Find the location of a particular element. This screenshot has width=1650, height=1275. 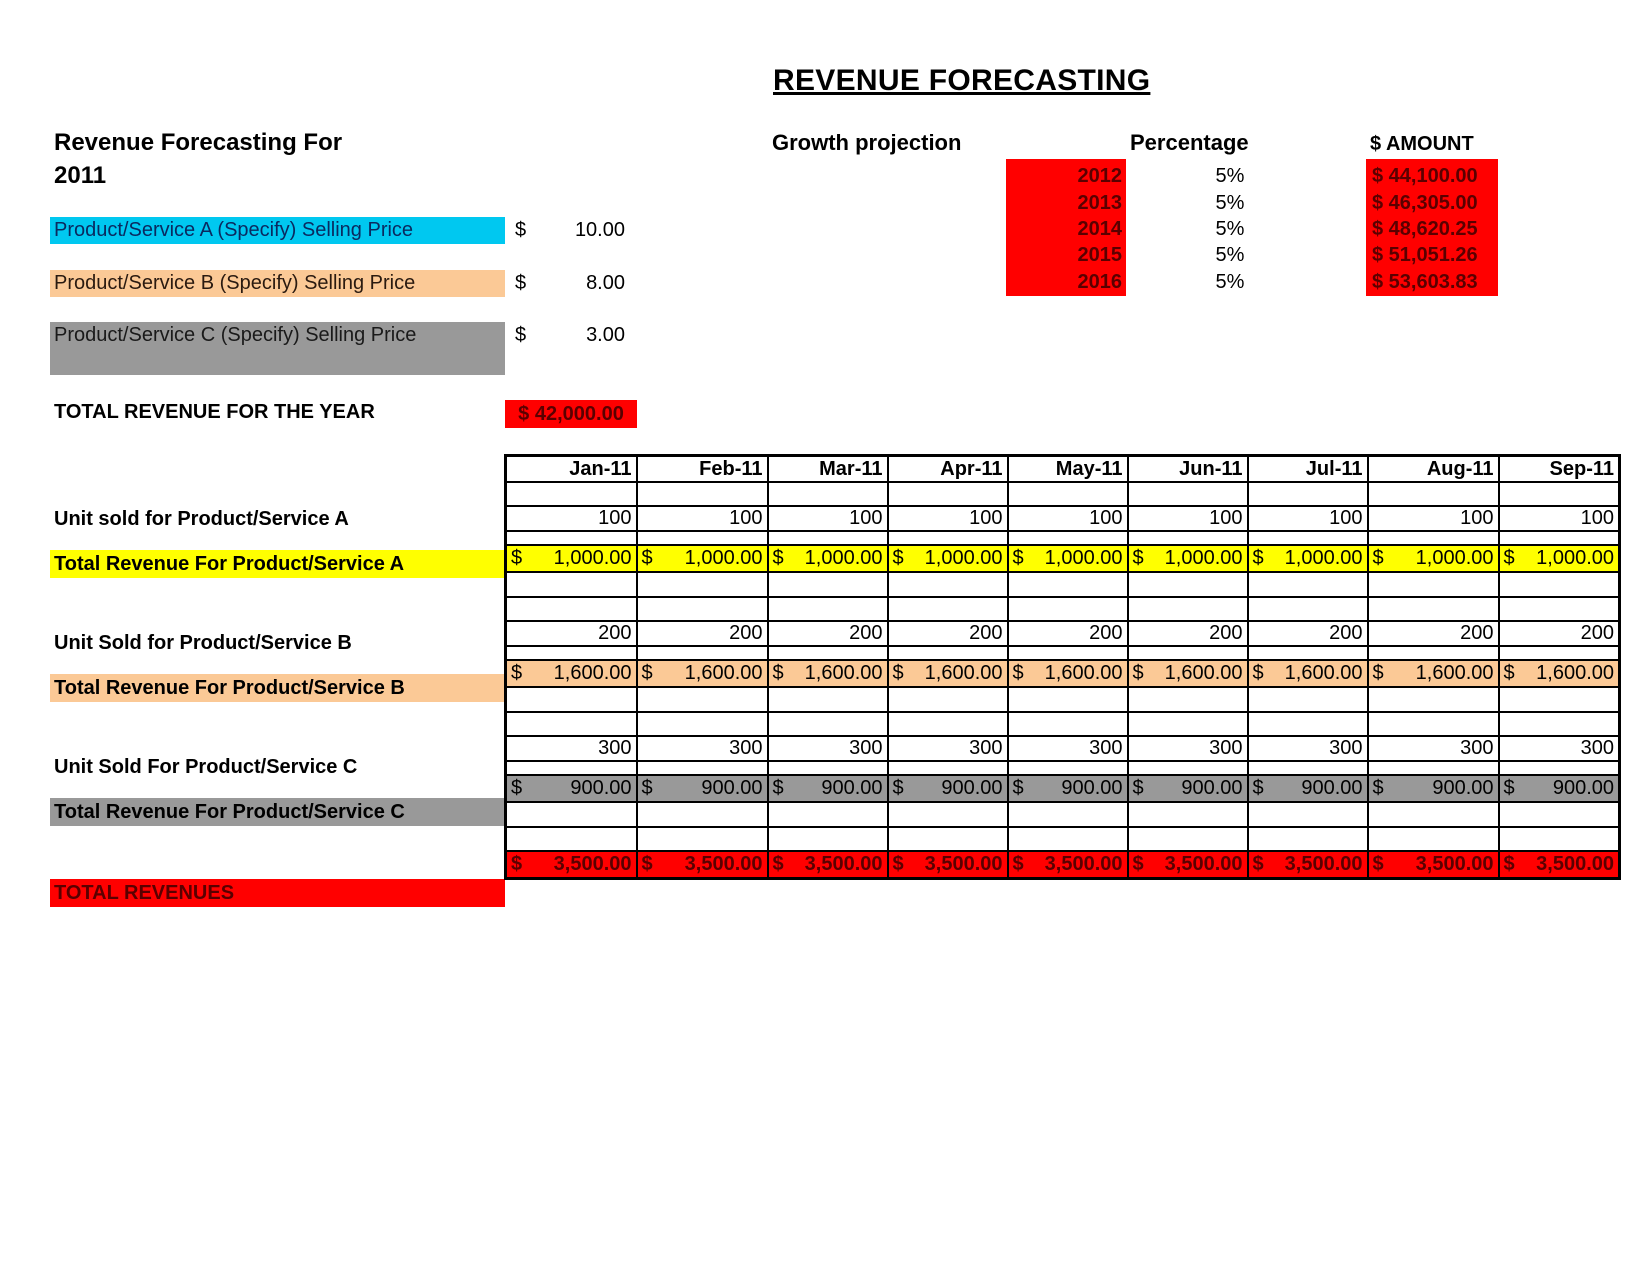

units-b-row: 200 200 200 200 200 200 200 200 200 is located at coordinates (1062, 633).